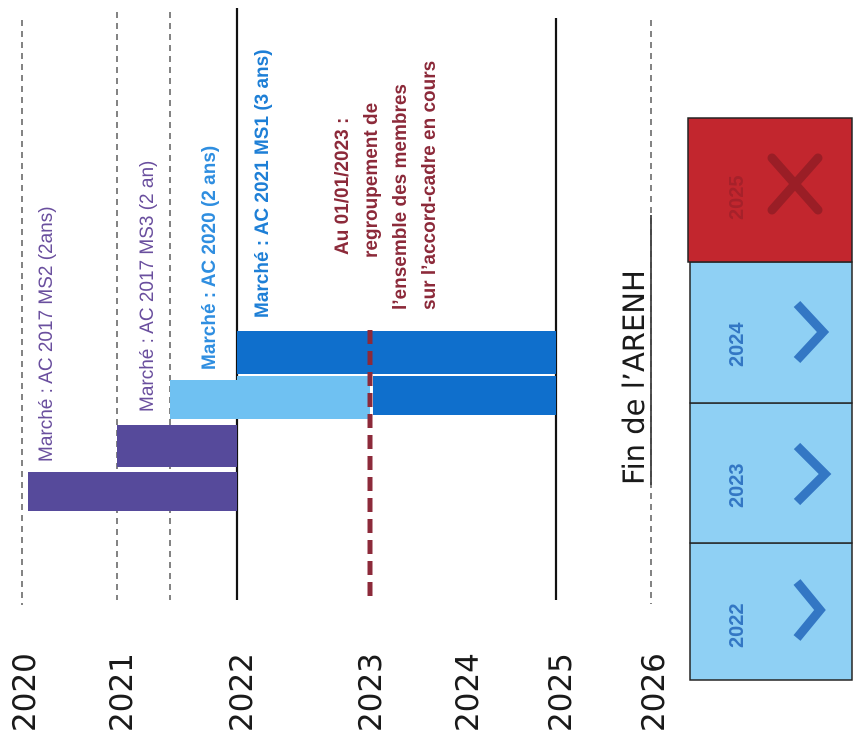  Describe the element at coordinates (132, 491) in the screenshot. I see `bar-ac2017-ms2` at that location.